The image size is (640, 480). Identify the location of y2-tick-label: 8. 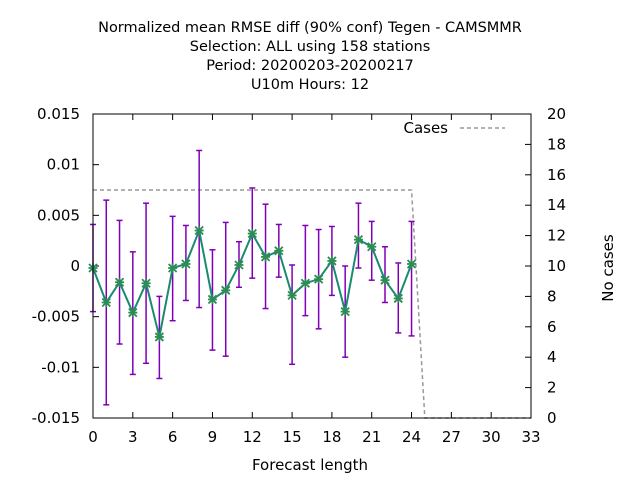
(552, 296).